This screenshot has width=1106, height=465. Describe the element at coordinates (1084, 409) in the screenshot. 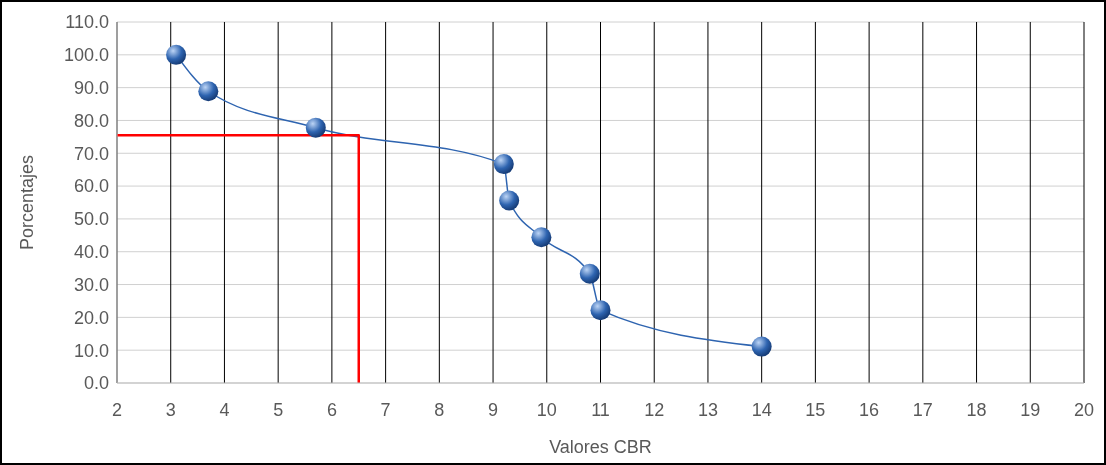

I see `x-tick-label: 20` at that location.